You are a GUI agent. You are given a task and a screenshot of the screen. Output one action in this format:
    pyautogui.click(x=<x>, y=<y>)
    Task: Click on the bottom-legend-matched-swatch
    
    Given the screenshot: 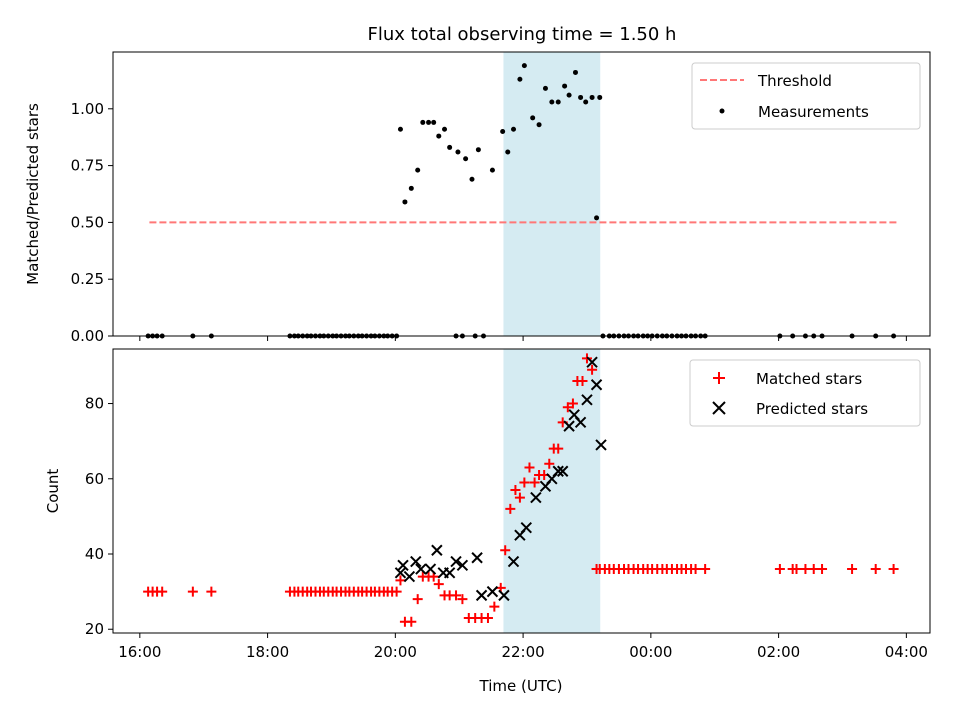 What is the action you would take?
    pyautogui.click(x=719, y=378)
    